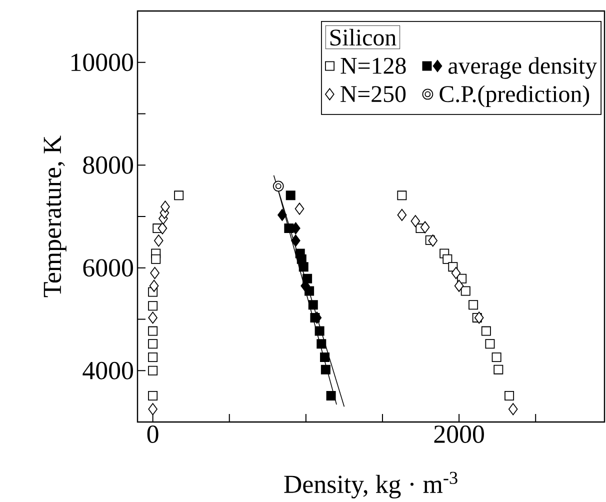 This screenshot has height=502, width=606. What do you see at coordinates (515, 96) in the screenshot?
I see `legend-label: C.P.(prediction)` at bounding box center [515, 96].